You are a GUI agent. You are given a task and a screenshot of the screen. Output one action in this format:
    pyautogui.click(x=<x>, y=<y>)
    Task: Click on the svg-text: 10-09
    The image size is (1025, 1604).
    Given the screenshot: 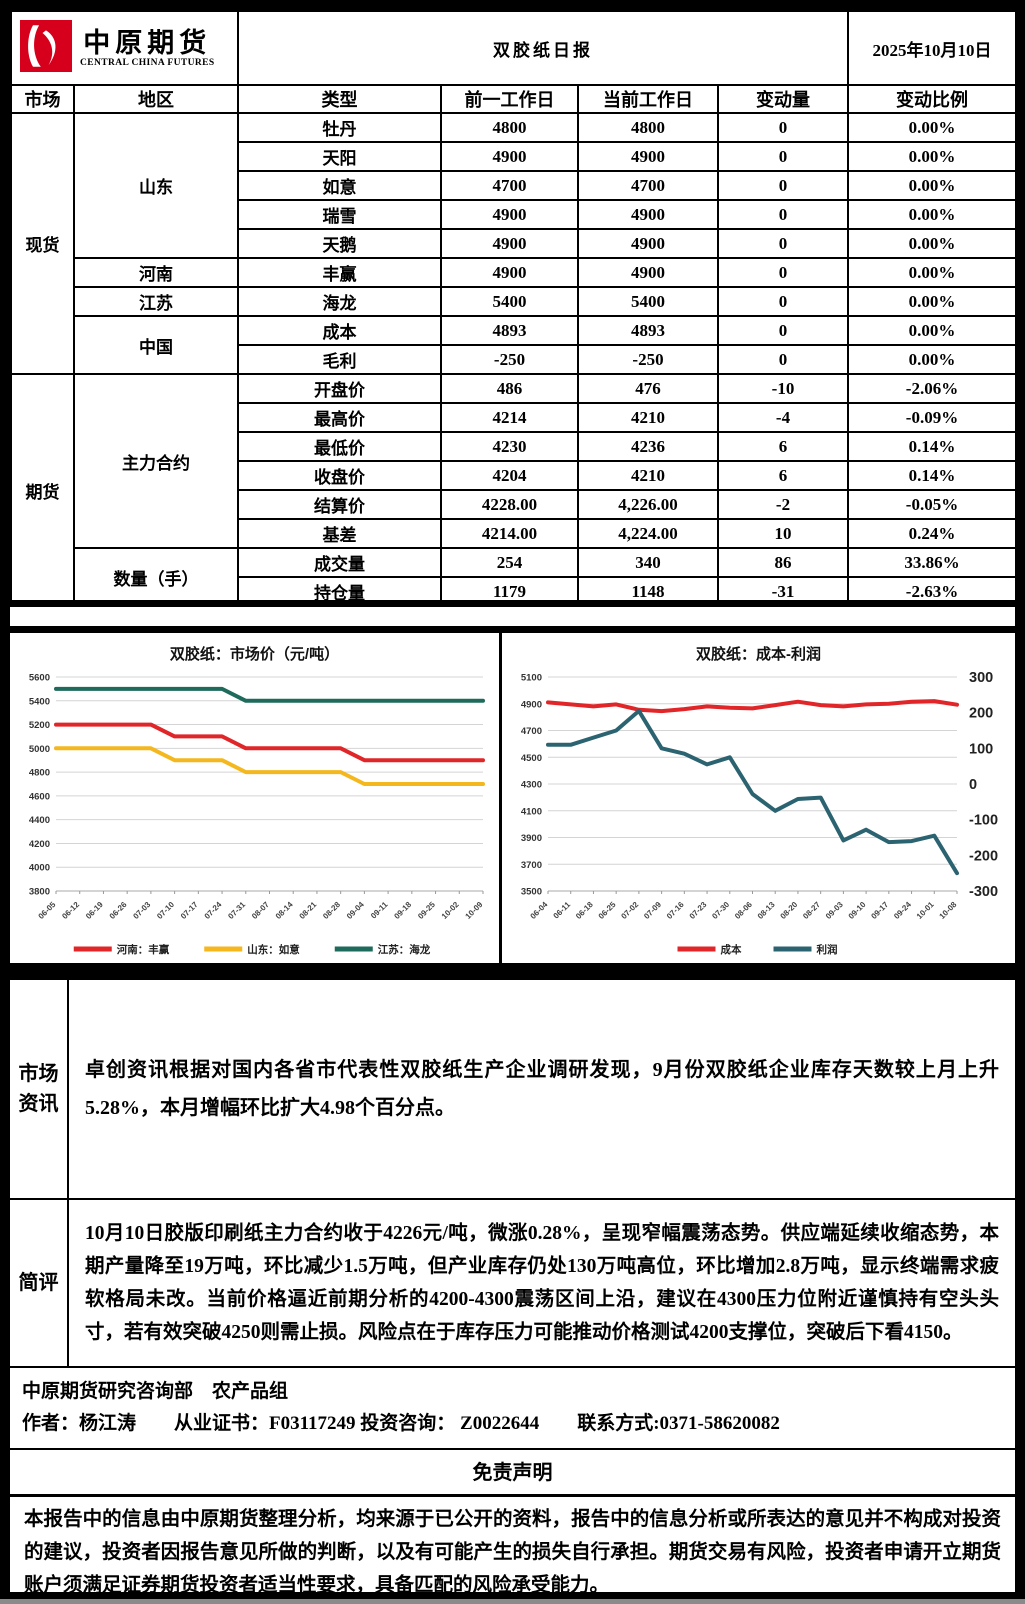 What is the action you would take?
    pyautogui.click(x=474, y=910)
    